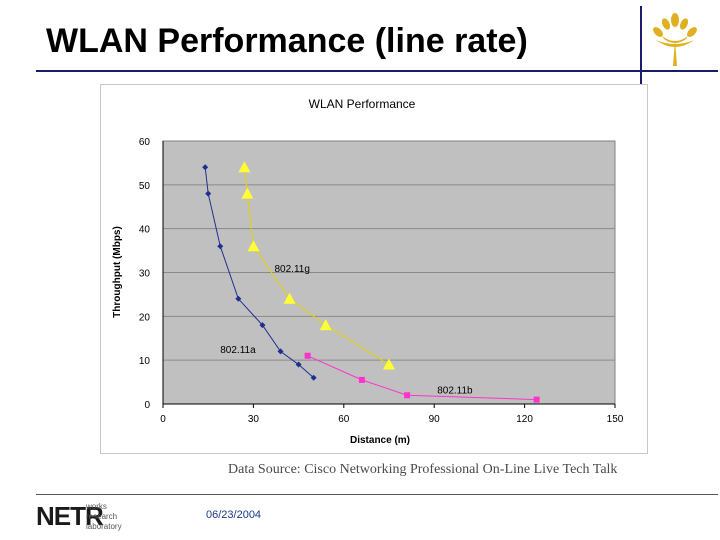 The width and height of the screenshot is (720, 540). What do you see at coordinates (455, 391) in the screenshot?
I see `series-annotation: 802.11b` at bounding box center [455, 391].